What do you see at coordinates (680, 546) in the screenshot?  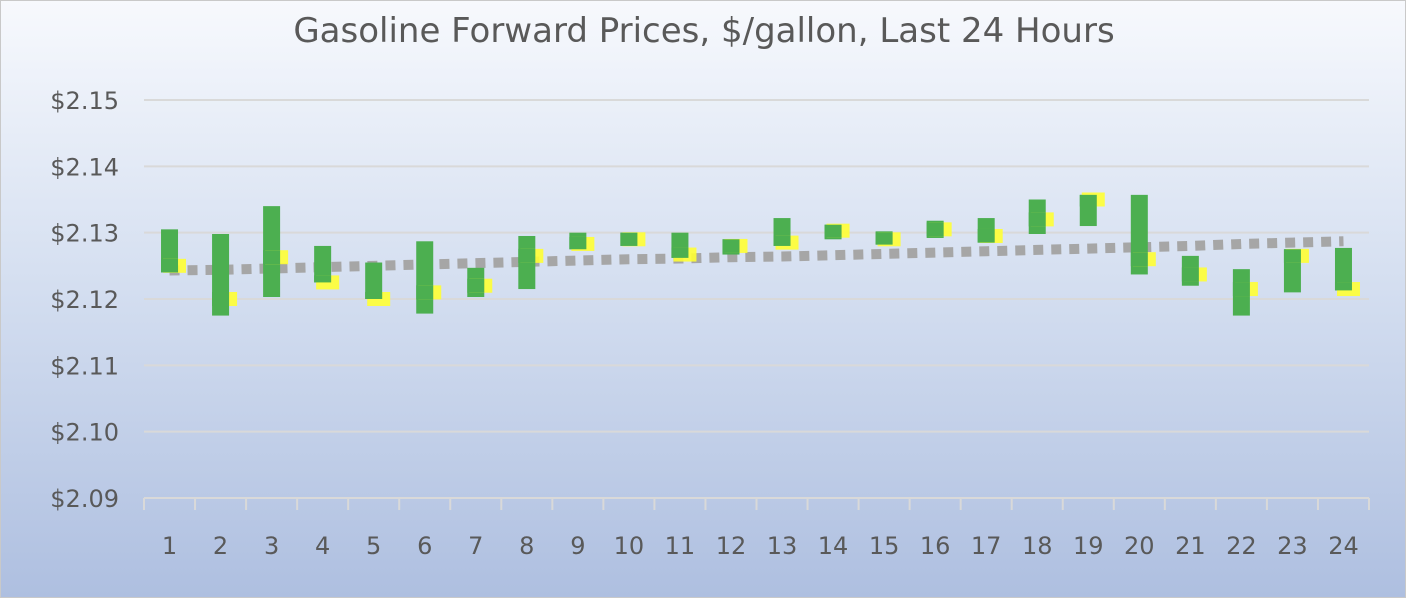 I see `x-tick-label: 11` at bounding box center [680, 546].